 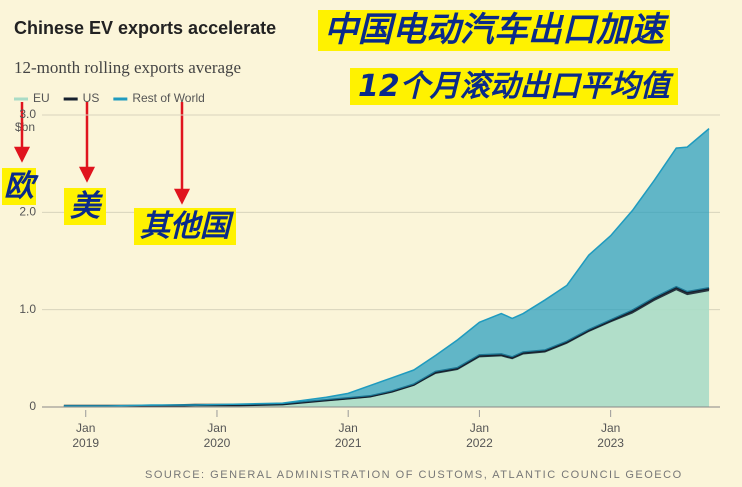 I want to click on arrows, so click(x=102, y=153).